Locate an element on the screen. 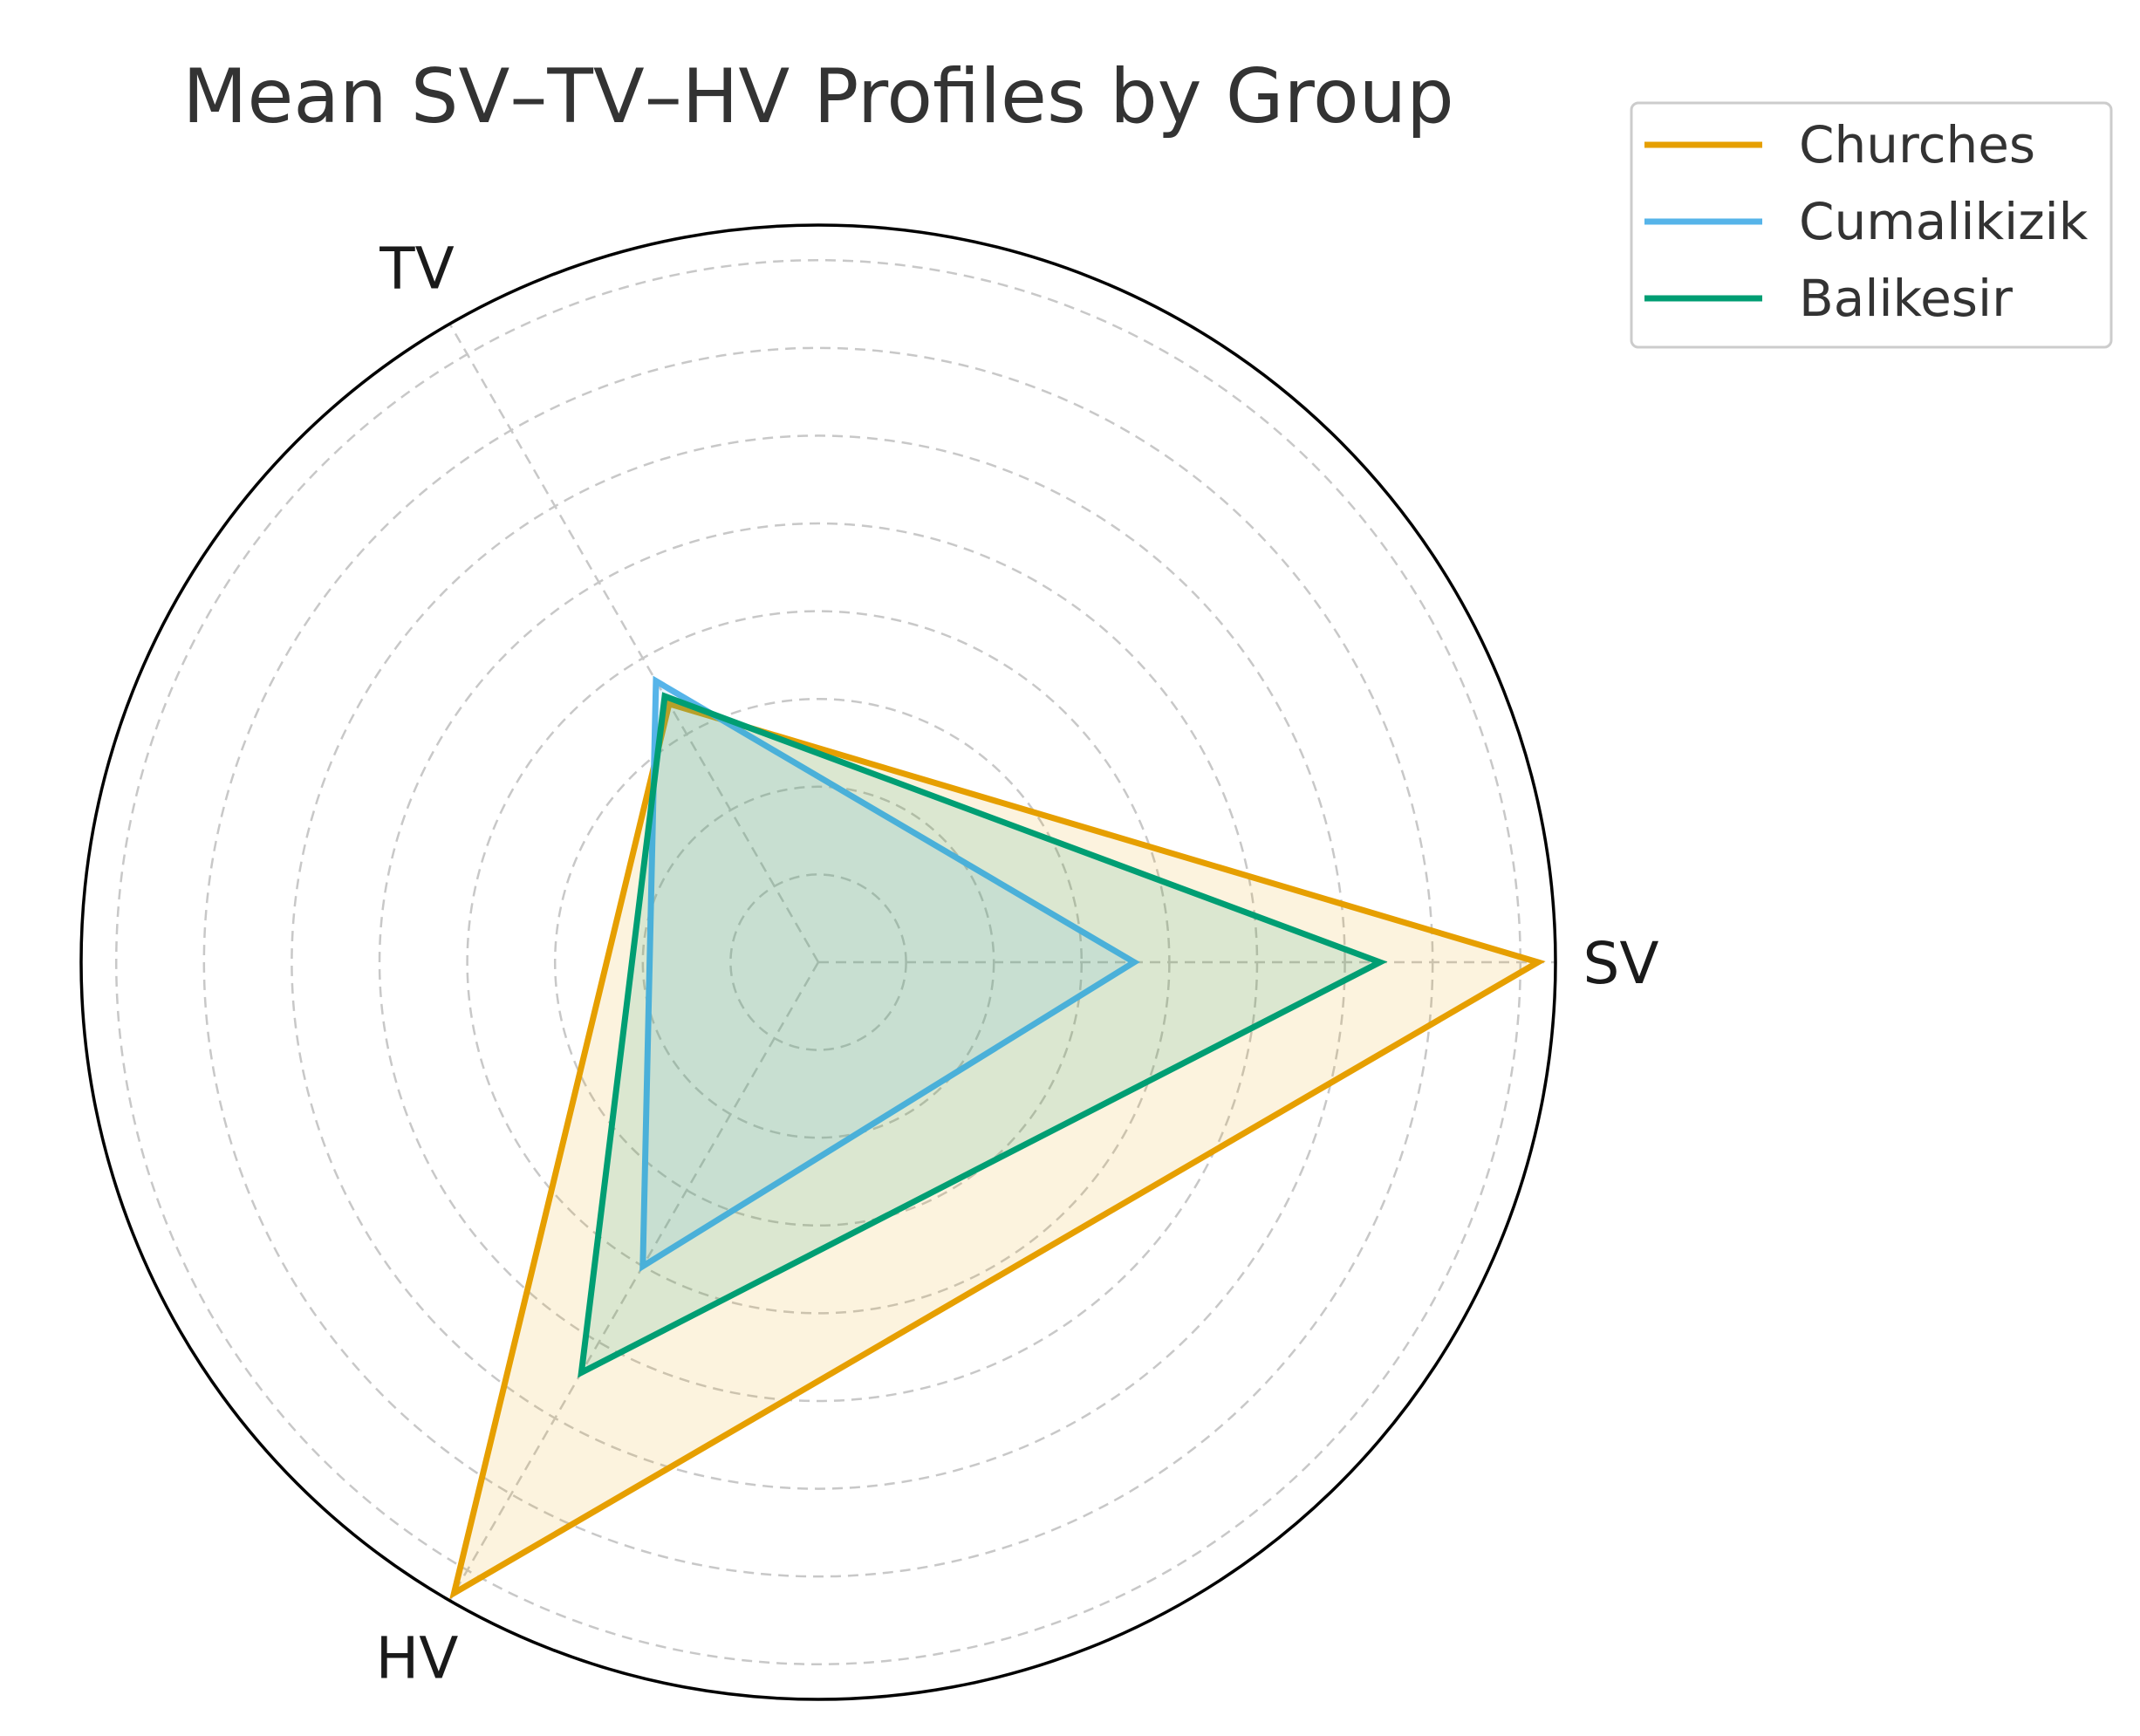  series-fill-balikesir is located at coordinates (980, 1034).